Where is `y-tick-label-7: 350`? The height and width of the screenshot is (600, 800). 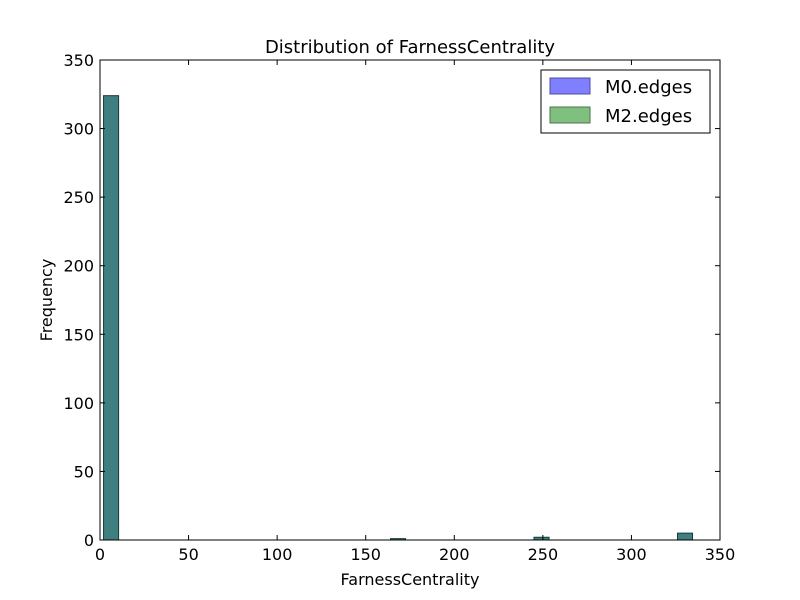 y-tick-label-7: 350 is located at coordinates (78, 60).